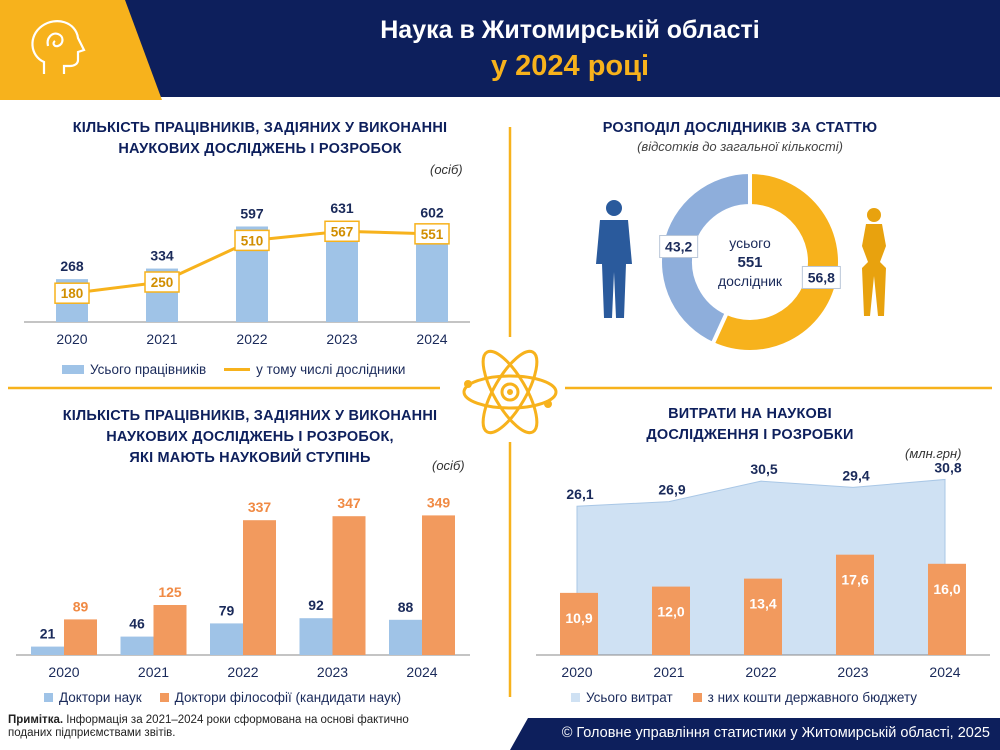 This screenshot has height=750, width=1000. Describe the element at coordinates (576, 672) in the screenshot. I see `x-tick-expenses-2020: 2020` at that location.